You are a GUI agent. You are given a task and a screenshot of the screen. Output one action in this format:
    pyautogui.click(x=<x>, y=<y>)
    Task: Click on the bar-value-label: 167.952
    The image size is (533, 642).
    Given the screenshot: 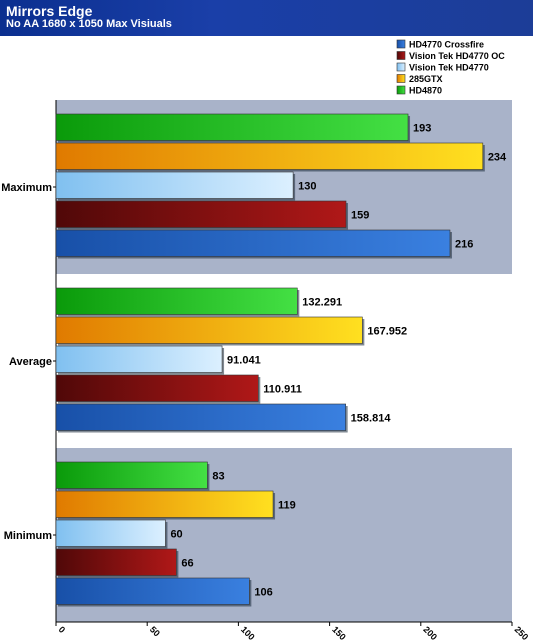 What is the action you would take?
    pyautogui.click(x=387, y=331)
    